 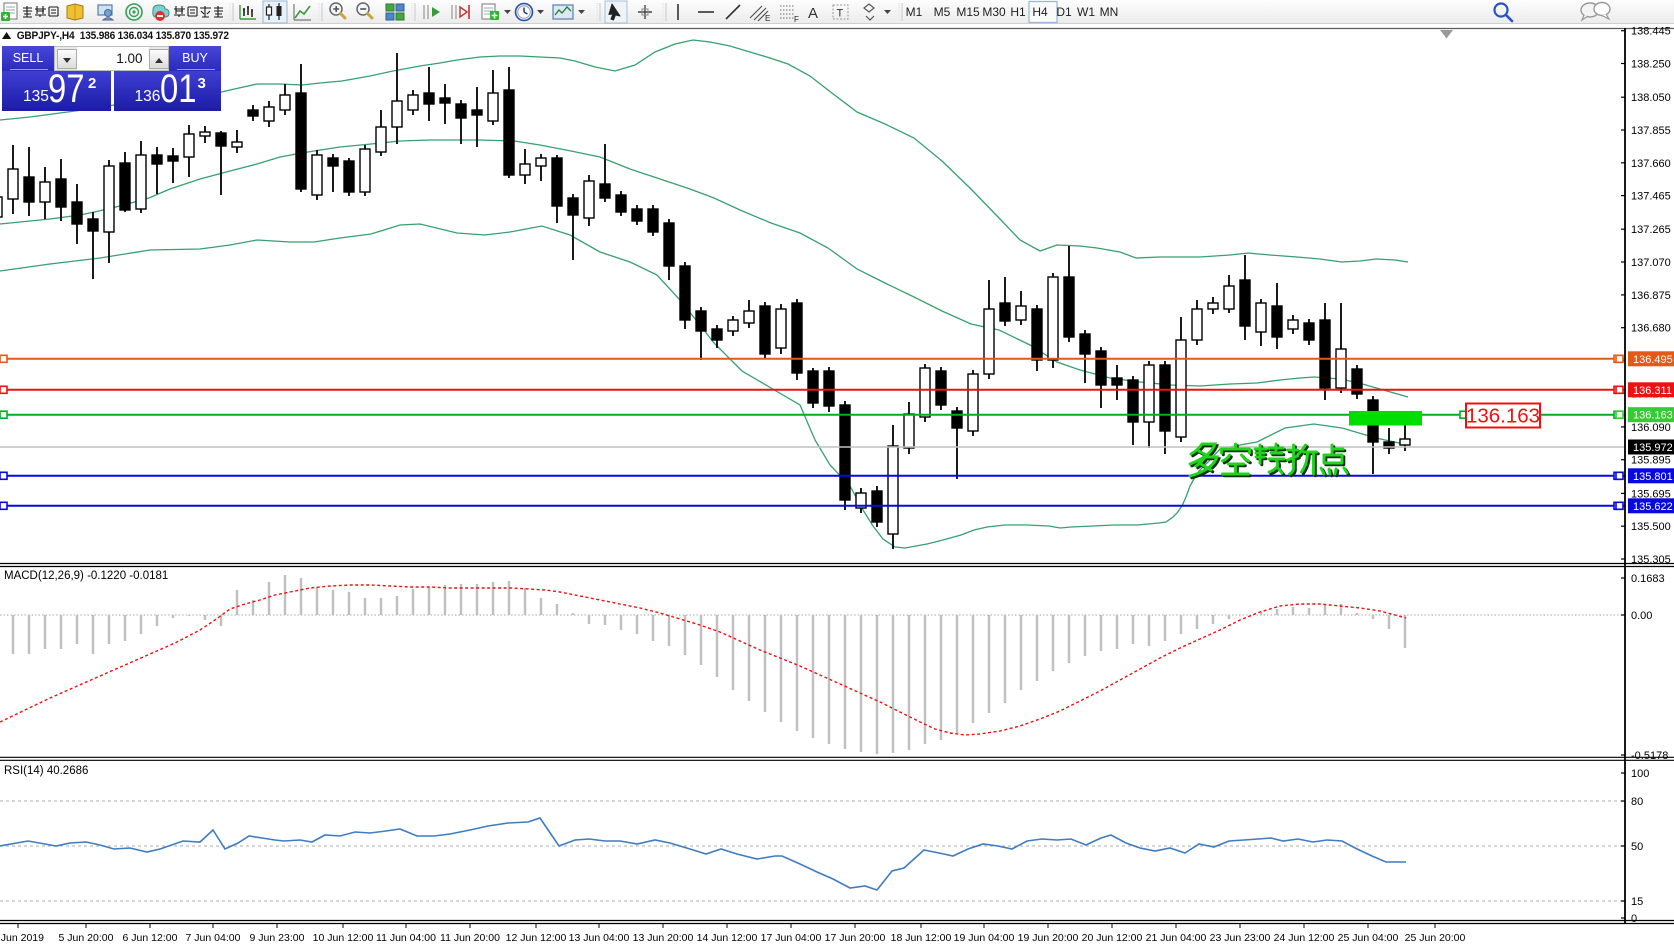 I want to click on svg-text: 0, so click(x=1634, y=919).